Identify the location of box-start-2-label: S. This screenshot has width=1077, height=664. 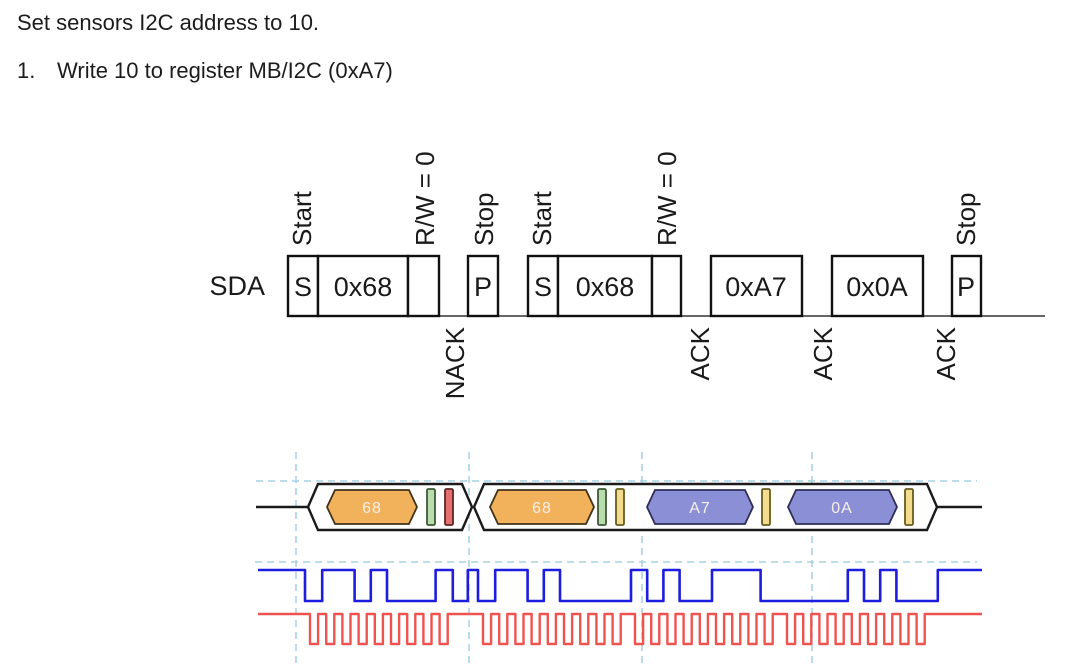
(543, 287).